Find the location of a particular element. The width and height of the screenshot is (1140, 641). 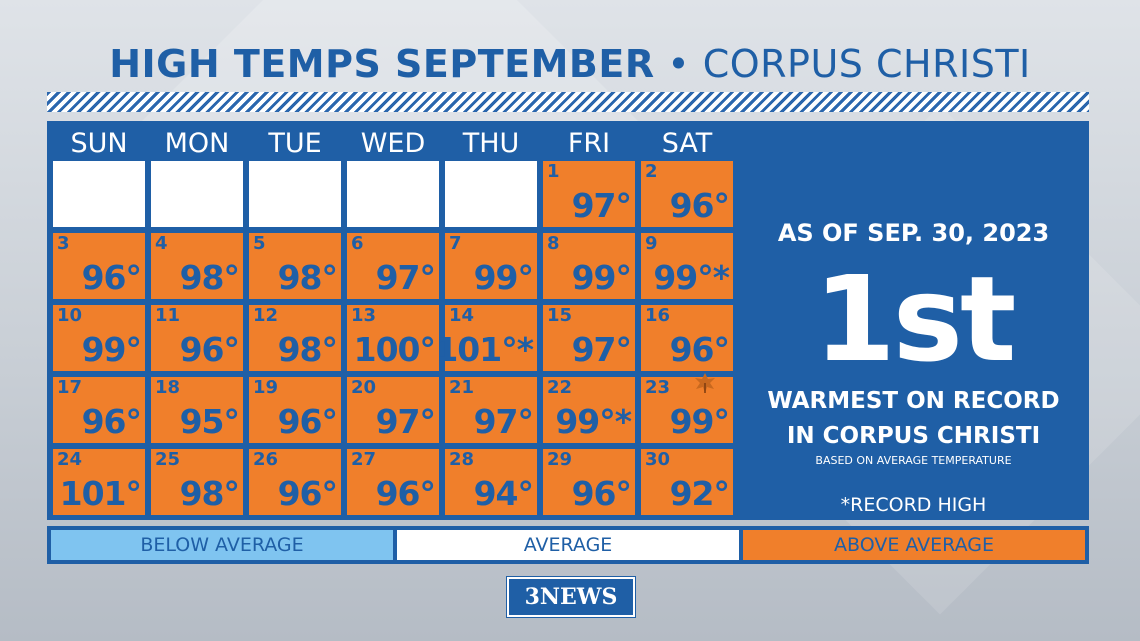

high-temperature: 95° is located at coordinates (209, 421).